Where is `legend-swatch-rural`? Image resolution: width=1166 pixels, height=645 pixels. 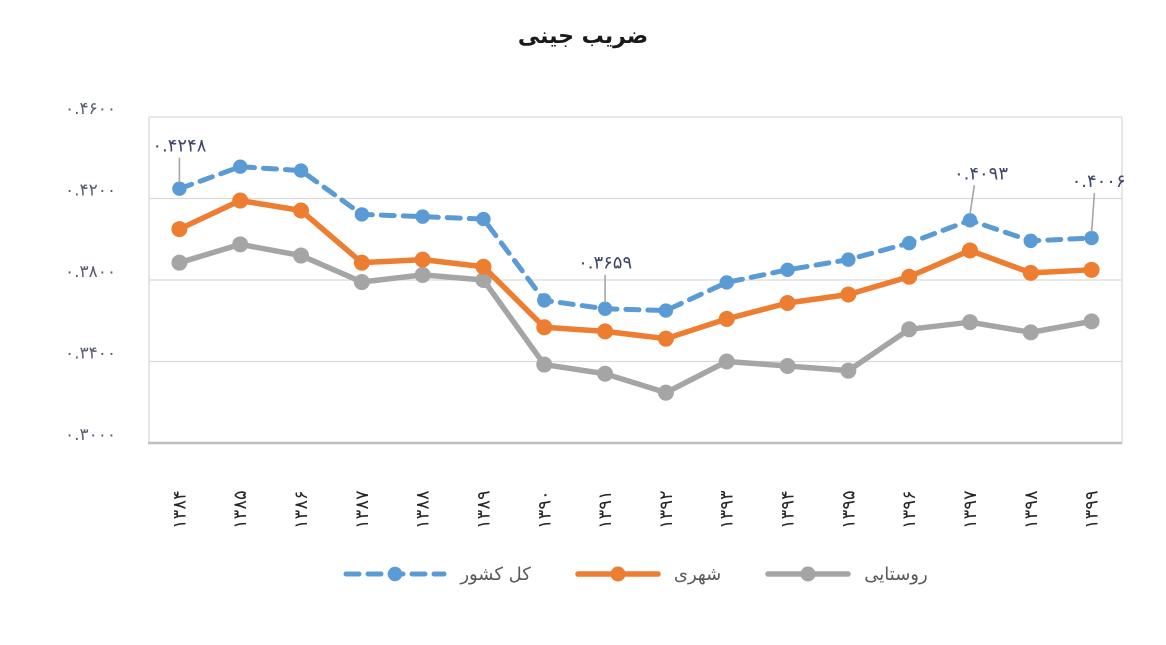 legend-swatch-rural is located at coordinates (808, 574).